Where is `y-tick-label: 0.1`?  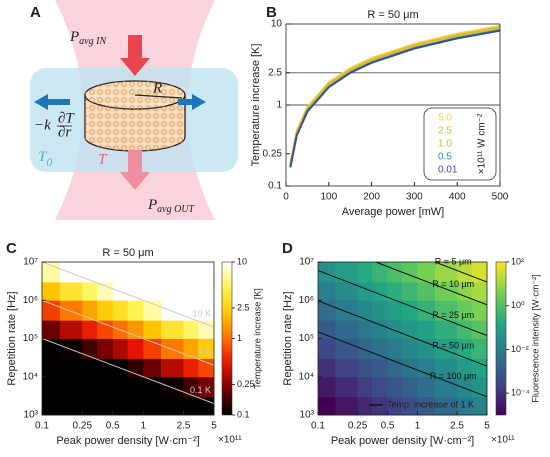 y-tick-label: 0.1 is located at coordinates (275, 186).